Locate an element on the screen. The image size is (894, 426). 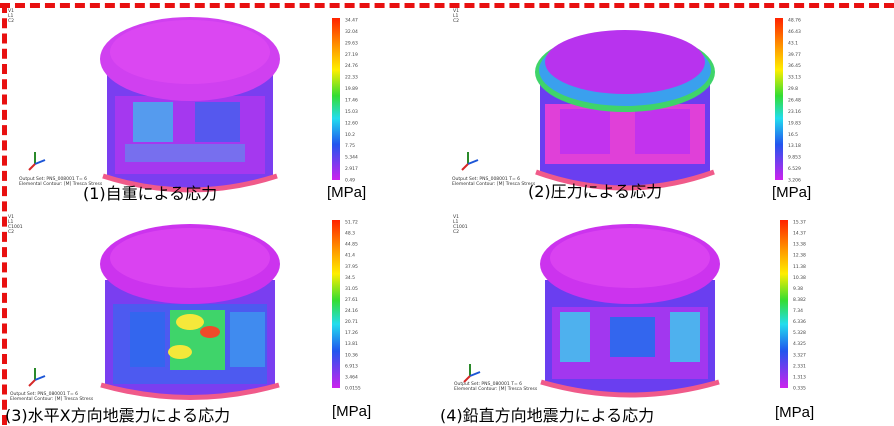
colorbar-tick-label: 10.38 is located at coordinates (799, 278).